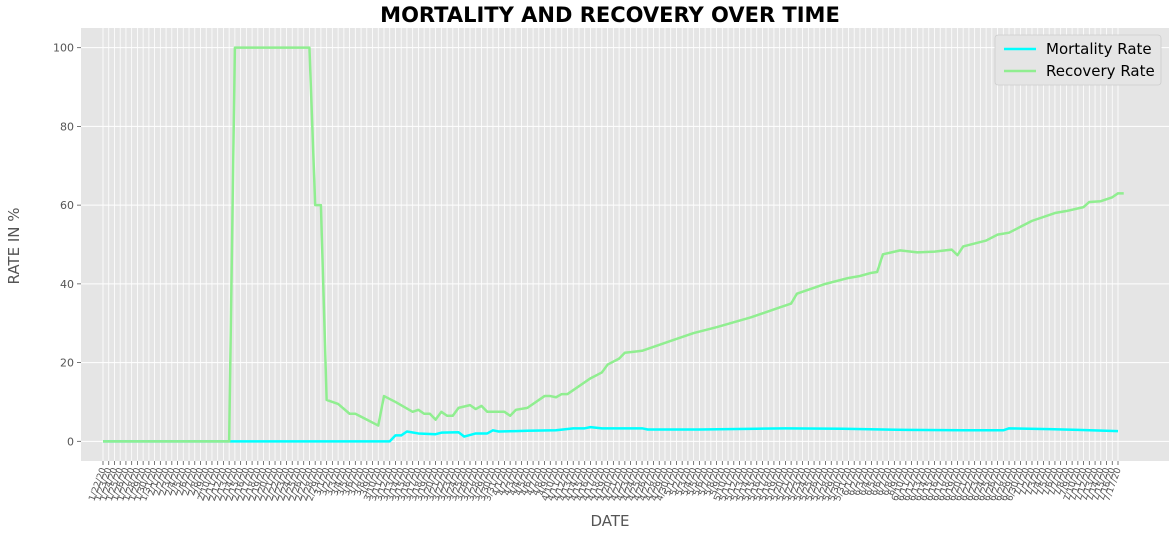 The width and height of the screenshot is (1175, 535). Describe the element at coordinates (67, 126) in the screenshot. I see `y-tick-label: 80` at that location.